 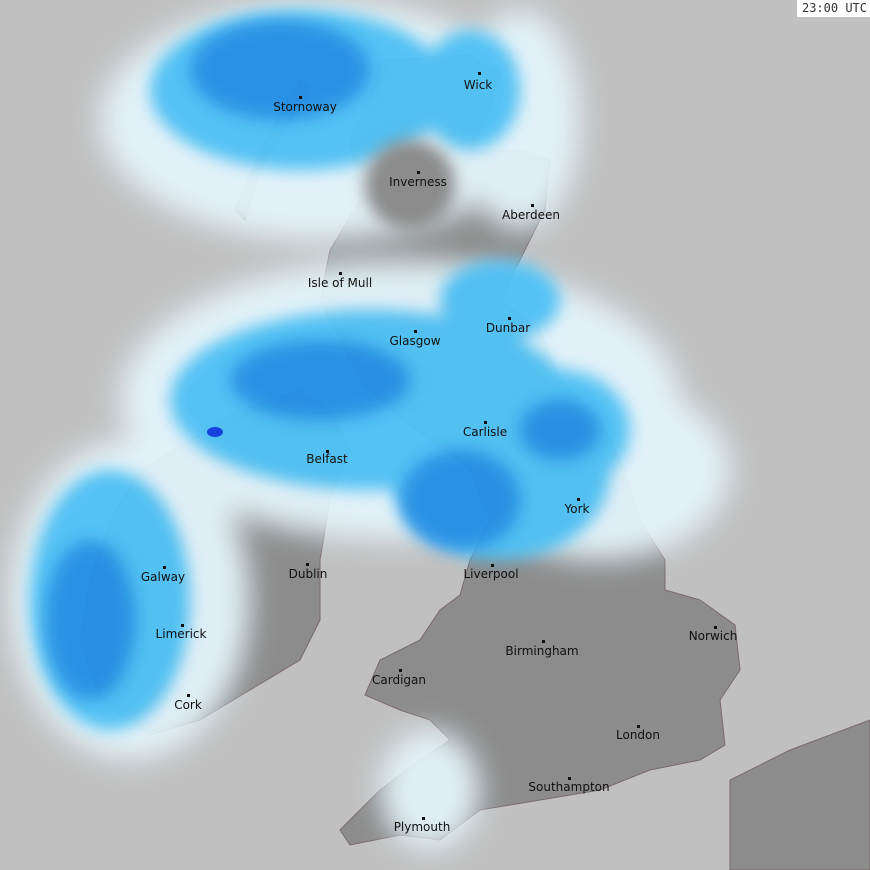 I want to click on city-label-inverness: Inverness, so click(x=418, y=182).